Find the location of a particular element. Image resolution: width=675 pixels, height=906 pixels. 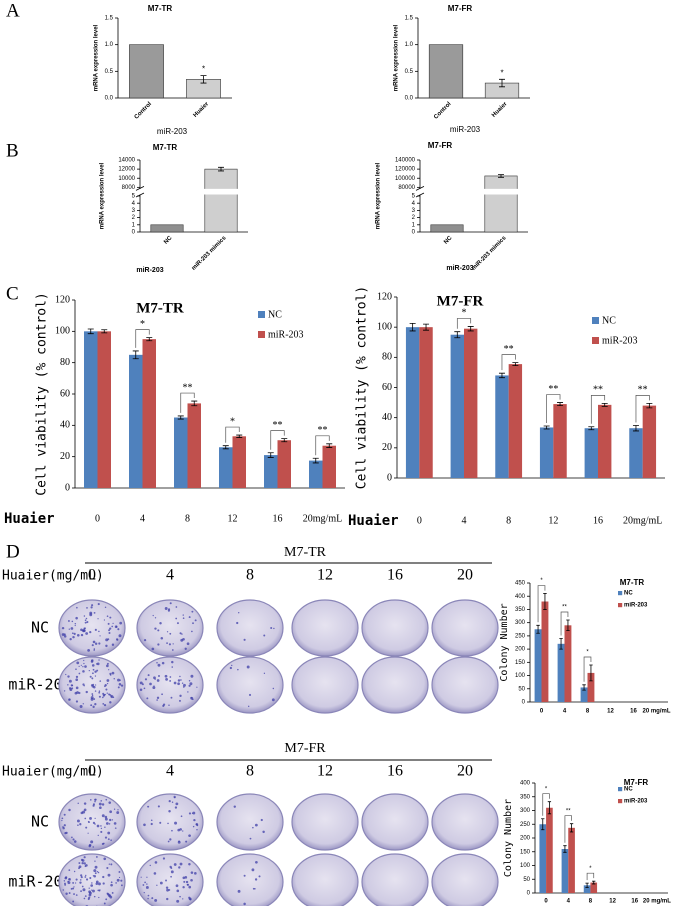

y-tick-label: 1.5 is located at coordinates (109, 19).